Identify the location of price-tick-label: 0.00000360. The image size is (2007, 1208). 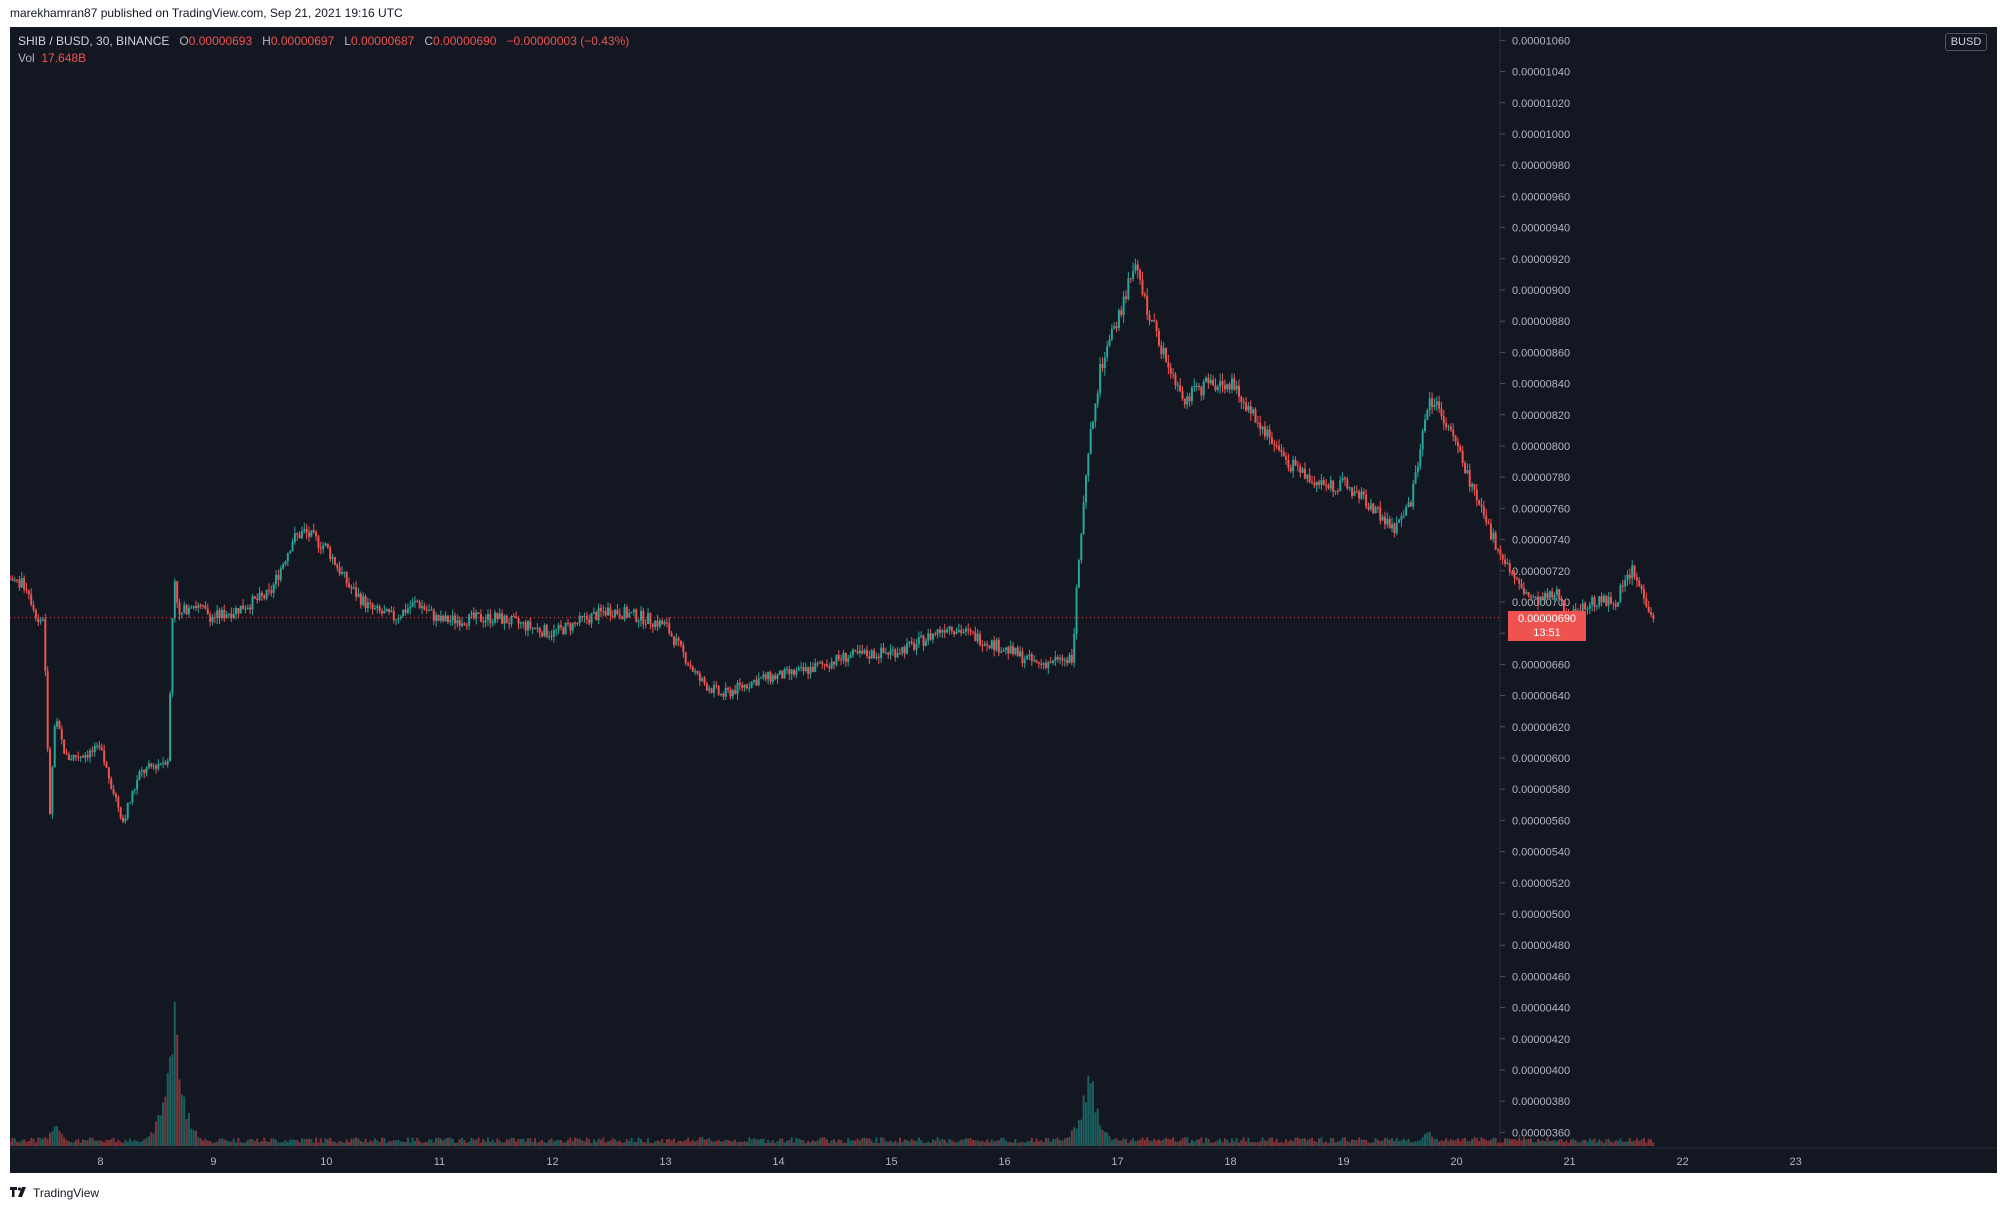
(1541, 1133).